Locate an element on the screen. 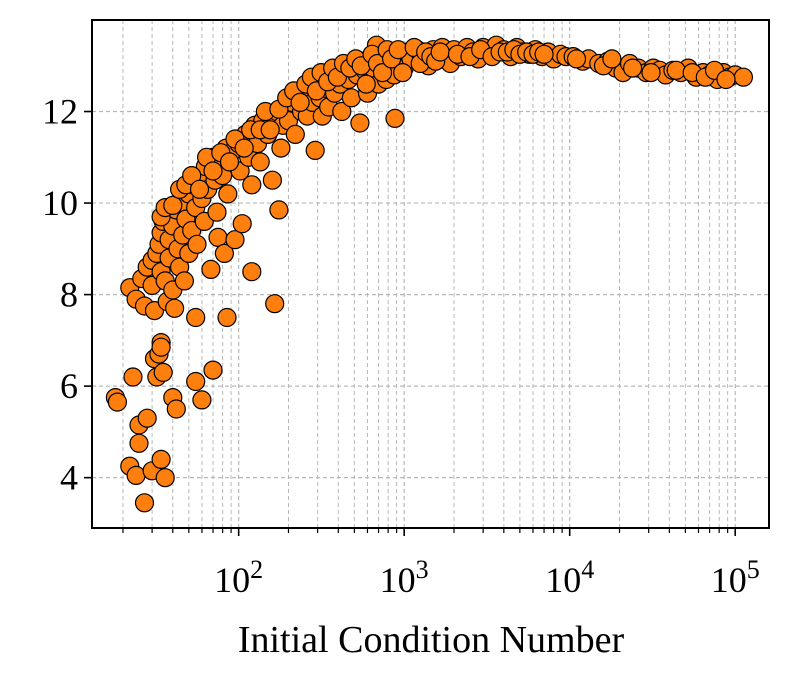 The width and height of the screenshot is (792, 686). y-tick-label: 6 is located at coordinates (69, 386).